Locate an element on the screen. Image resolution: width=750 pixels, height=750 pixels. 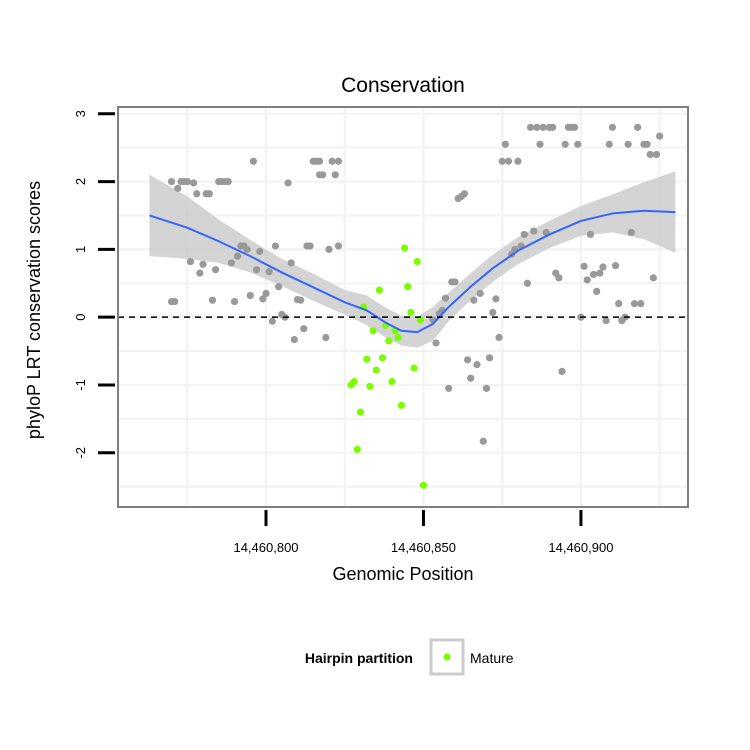
x-tick-label: 14,460,900 is located at coordinates (580, 547).